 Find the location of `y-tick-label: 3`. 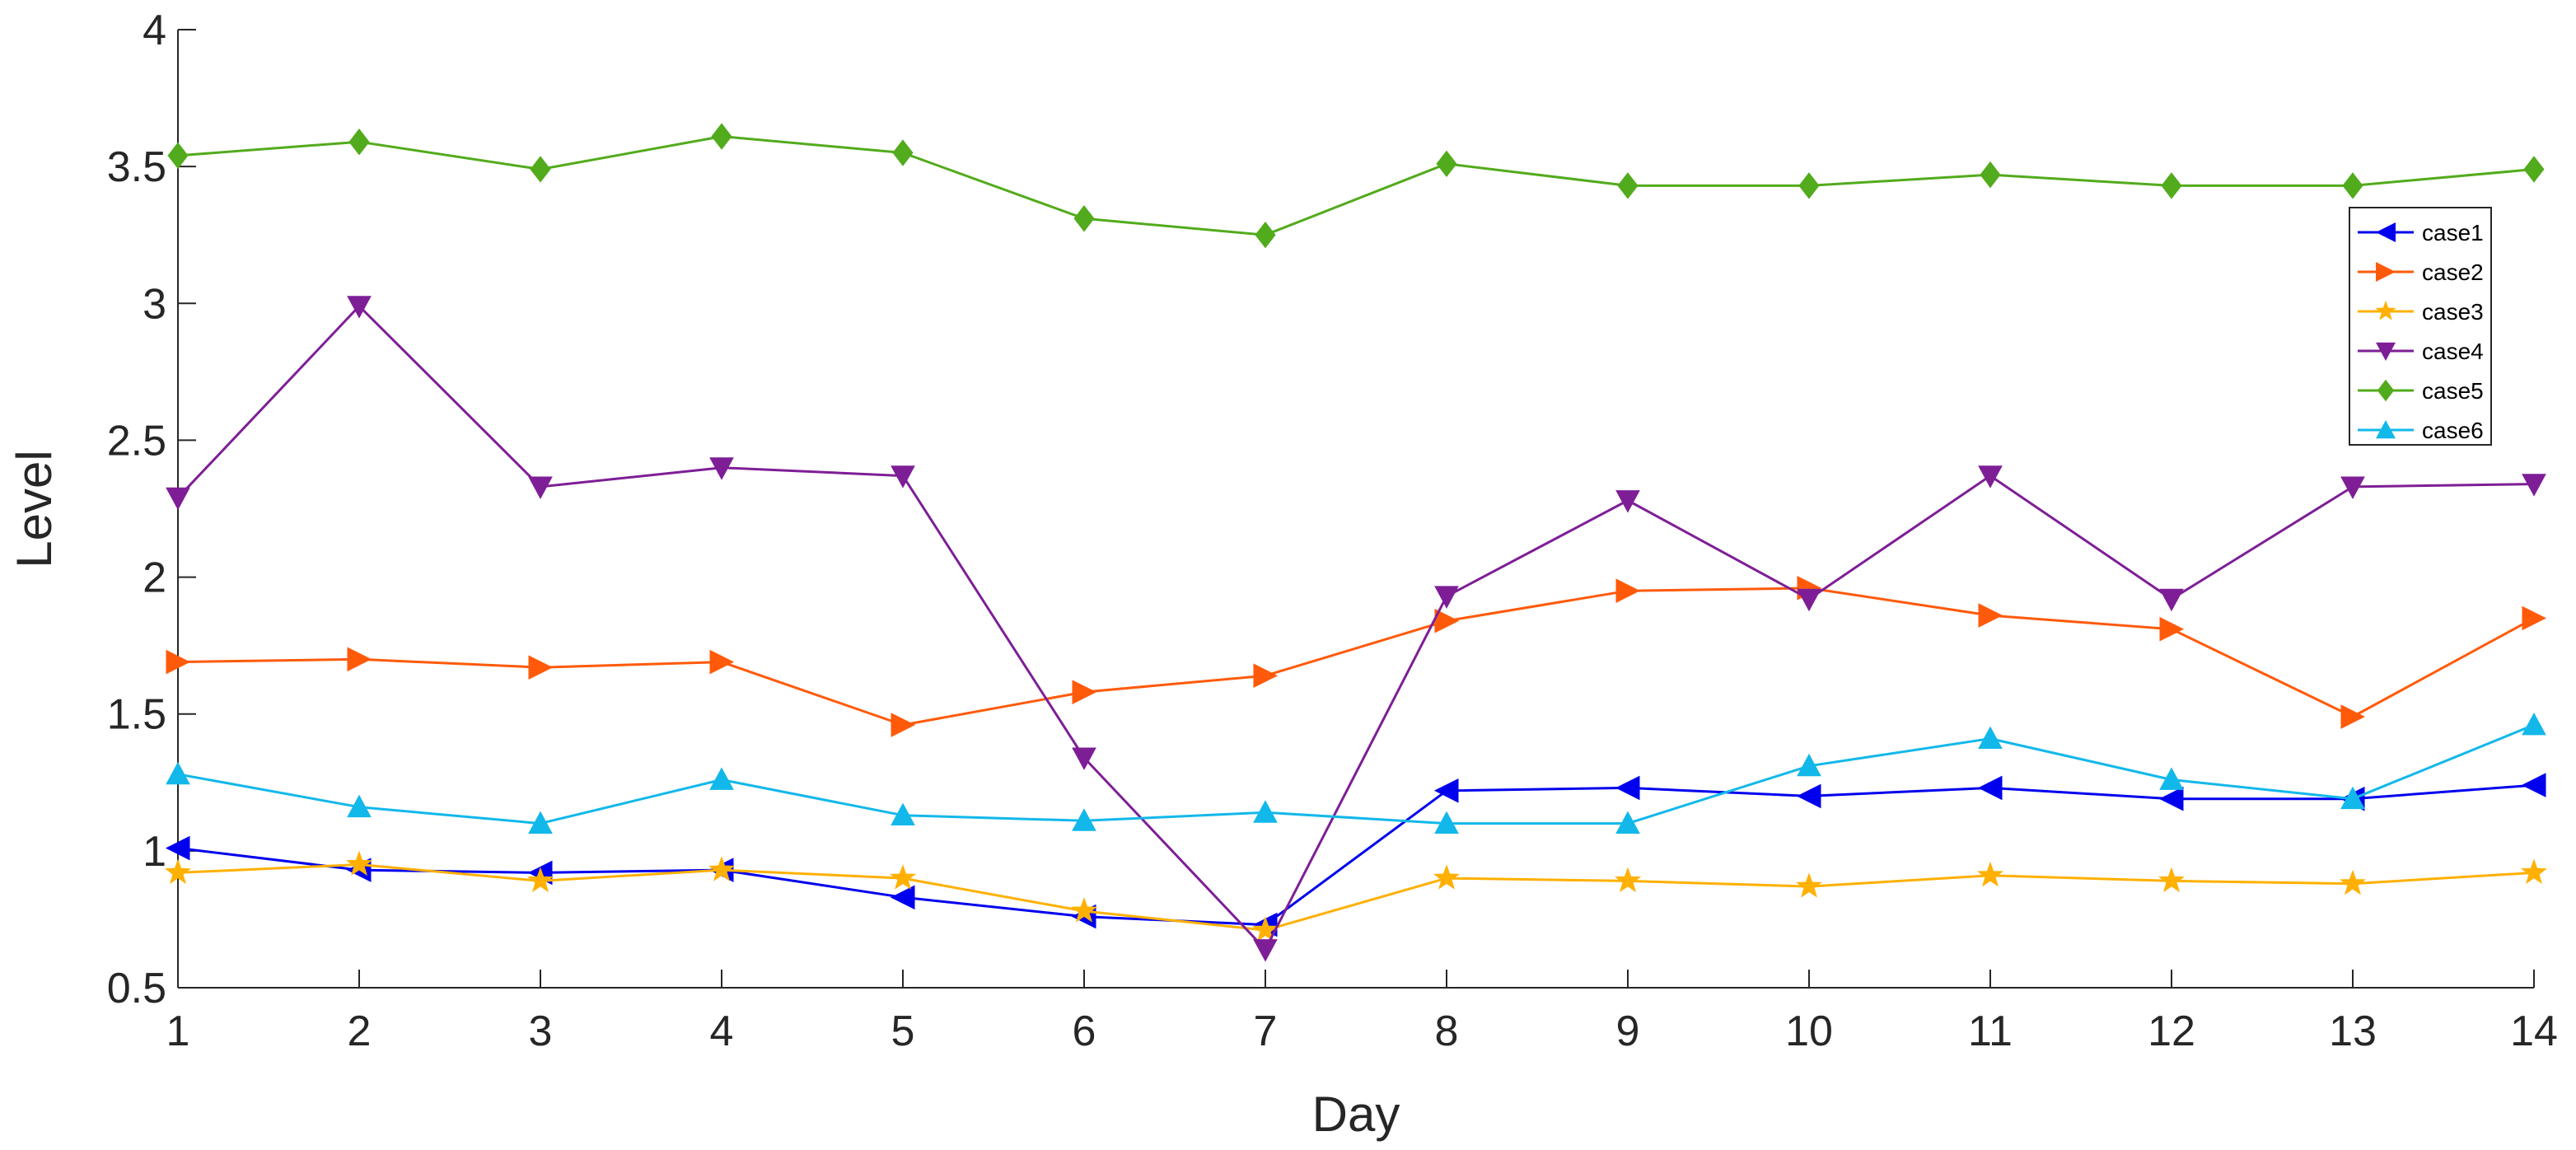

y-tick-label: 3 is located at coordinates (154, 304).